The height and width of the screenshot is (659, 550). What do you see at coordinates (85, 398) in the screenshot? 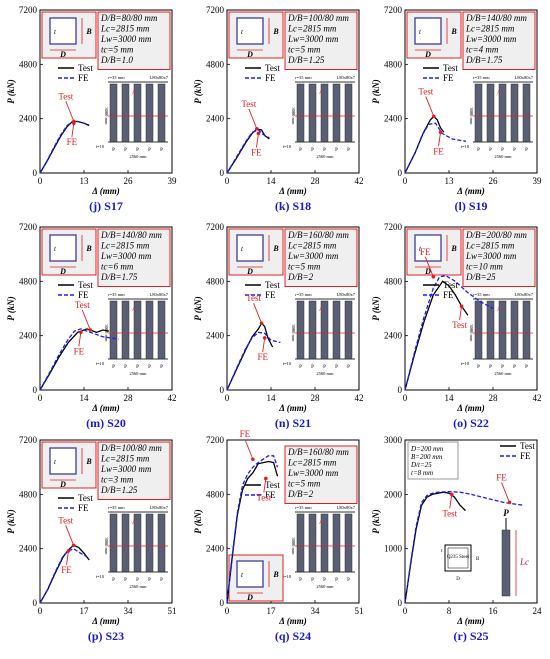
I see `x-tick-label: 14` at bounding box center [85, 398].